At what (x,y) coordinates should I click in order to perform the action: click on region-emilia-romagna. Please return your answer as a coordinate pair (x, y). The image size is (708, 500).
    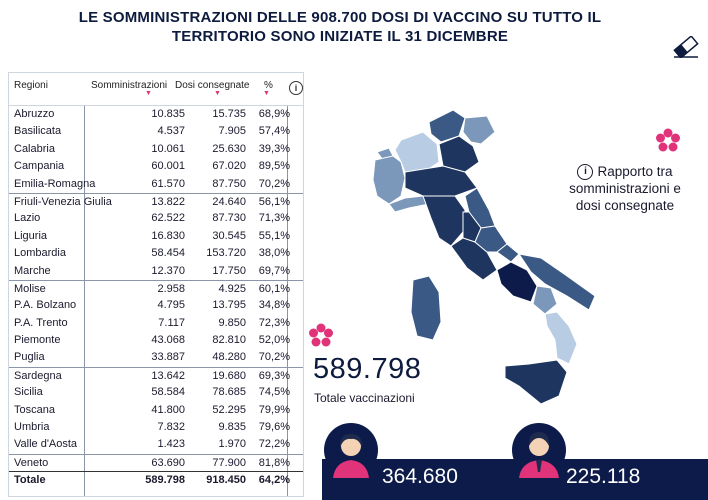
    Looking at the image, I should click on (441, 181).